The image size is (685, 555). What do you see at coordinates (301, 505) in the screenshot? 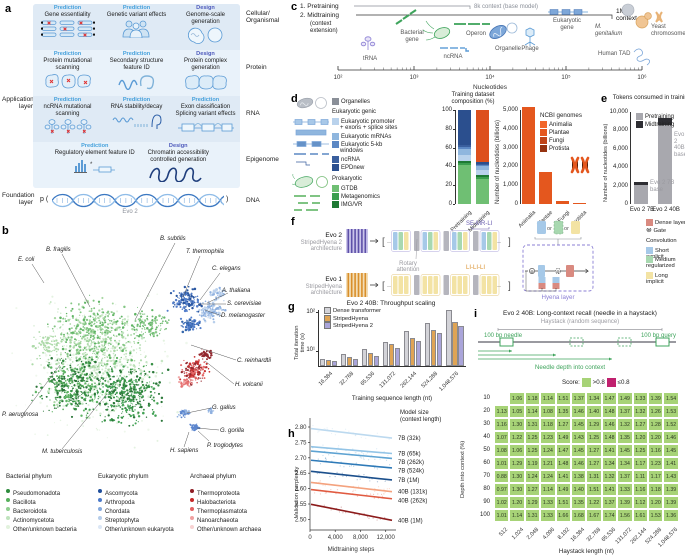
I see `svg-text: 2.55` at bounding box center [301, 505].